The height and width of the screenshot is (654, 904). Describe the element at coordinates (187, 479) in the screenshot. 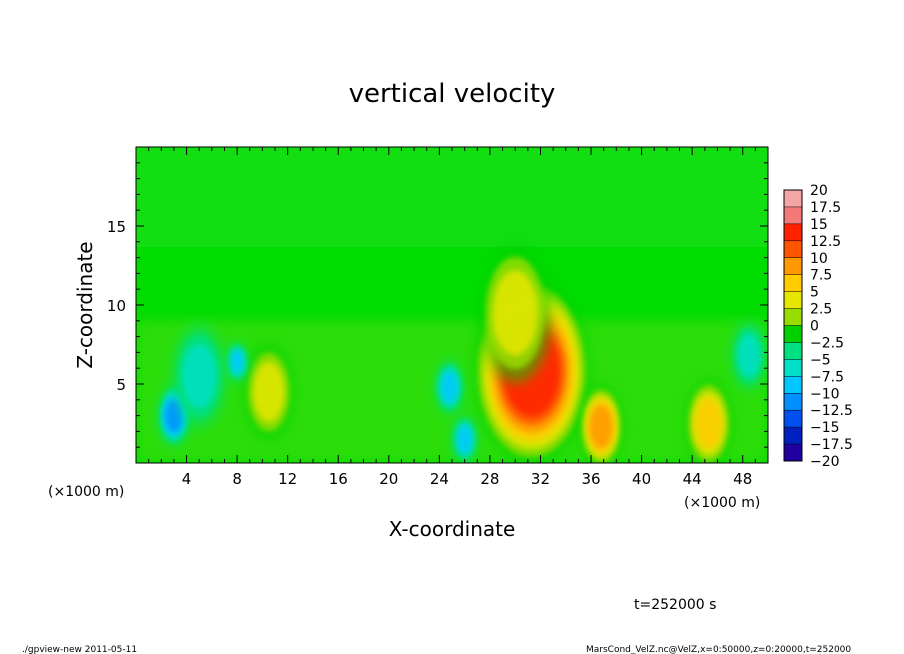

I see `x-tick-label: 4` at that location.